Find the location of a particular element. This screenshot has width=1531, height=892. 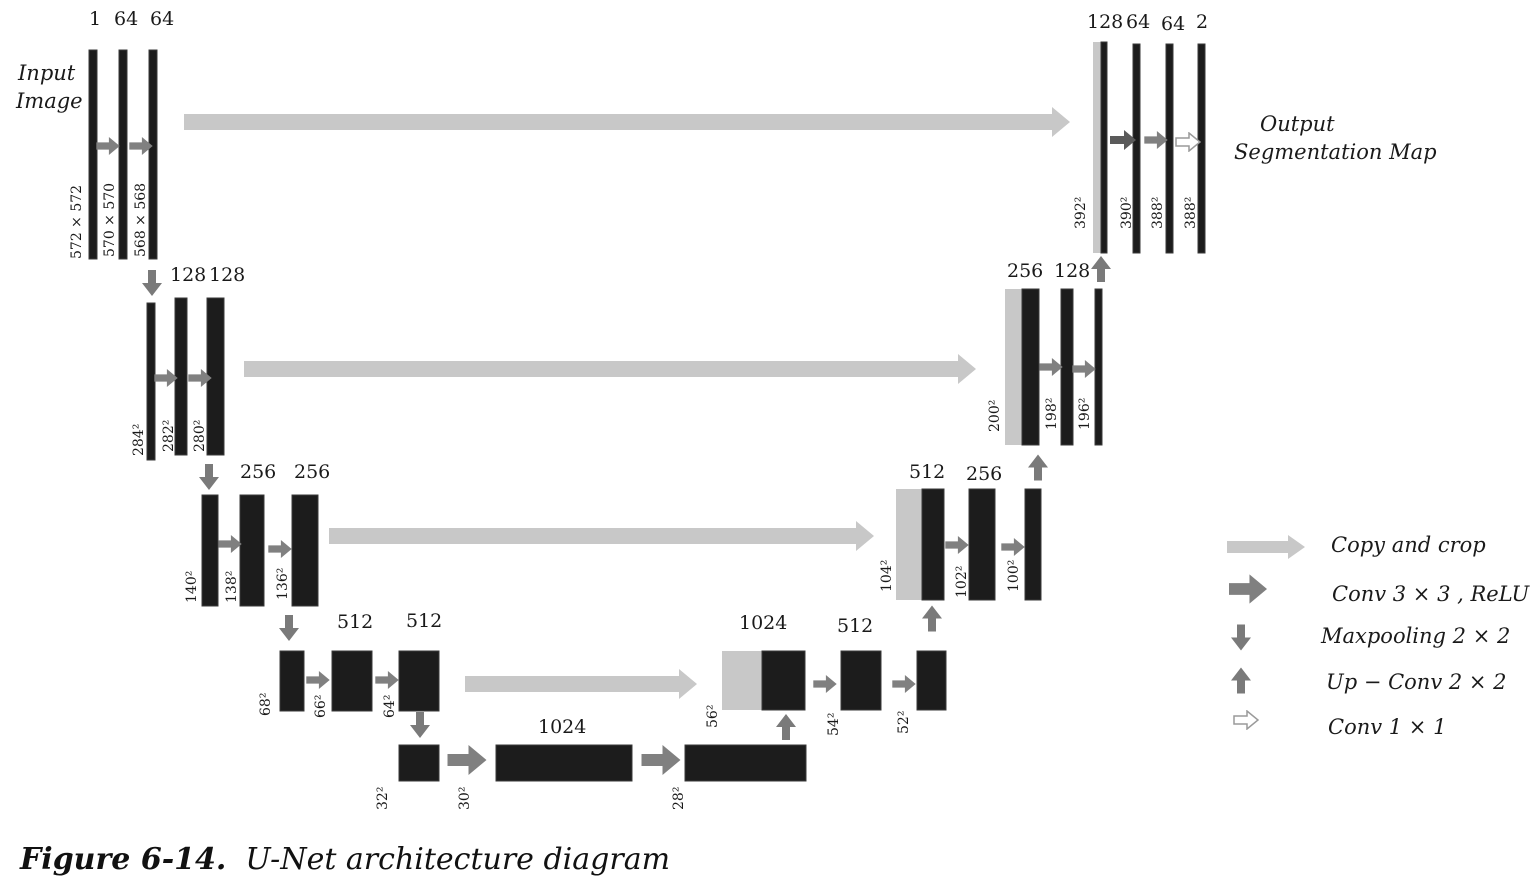

spatial-dim: 390² is located at coordinates (1127, 213).